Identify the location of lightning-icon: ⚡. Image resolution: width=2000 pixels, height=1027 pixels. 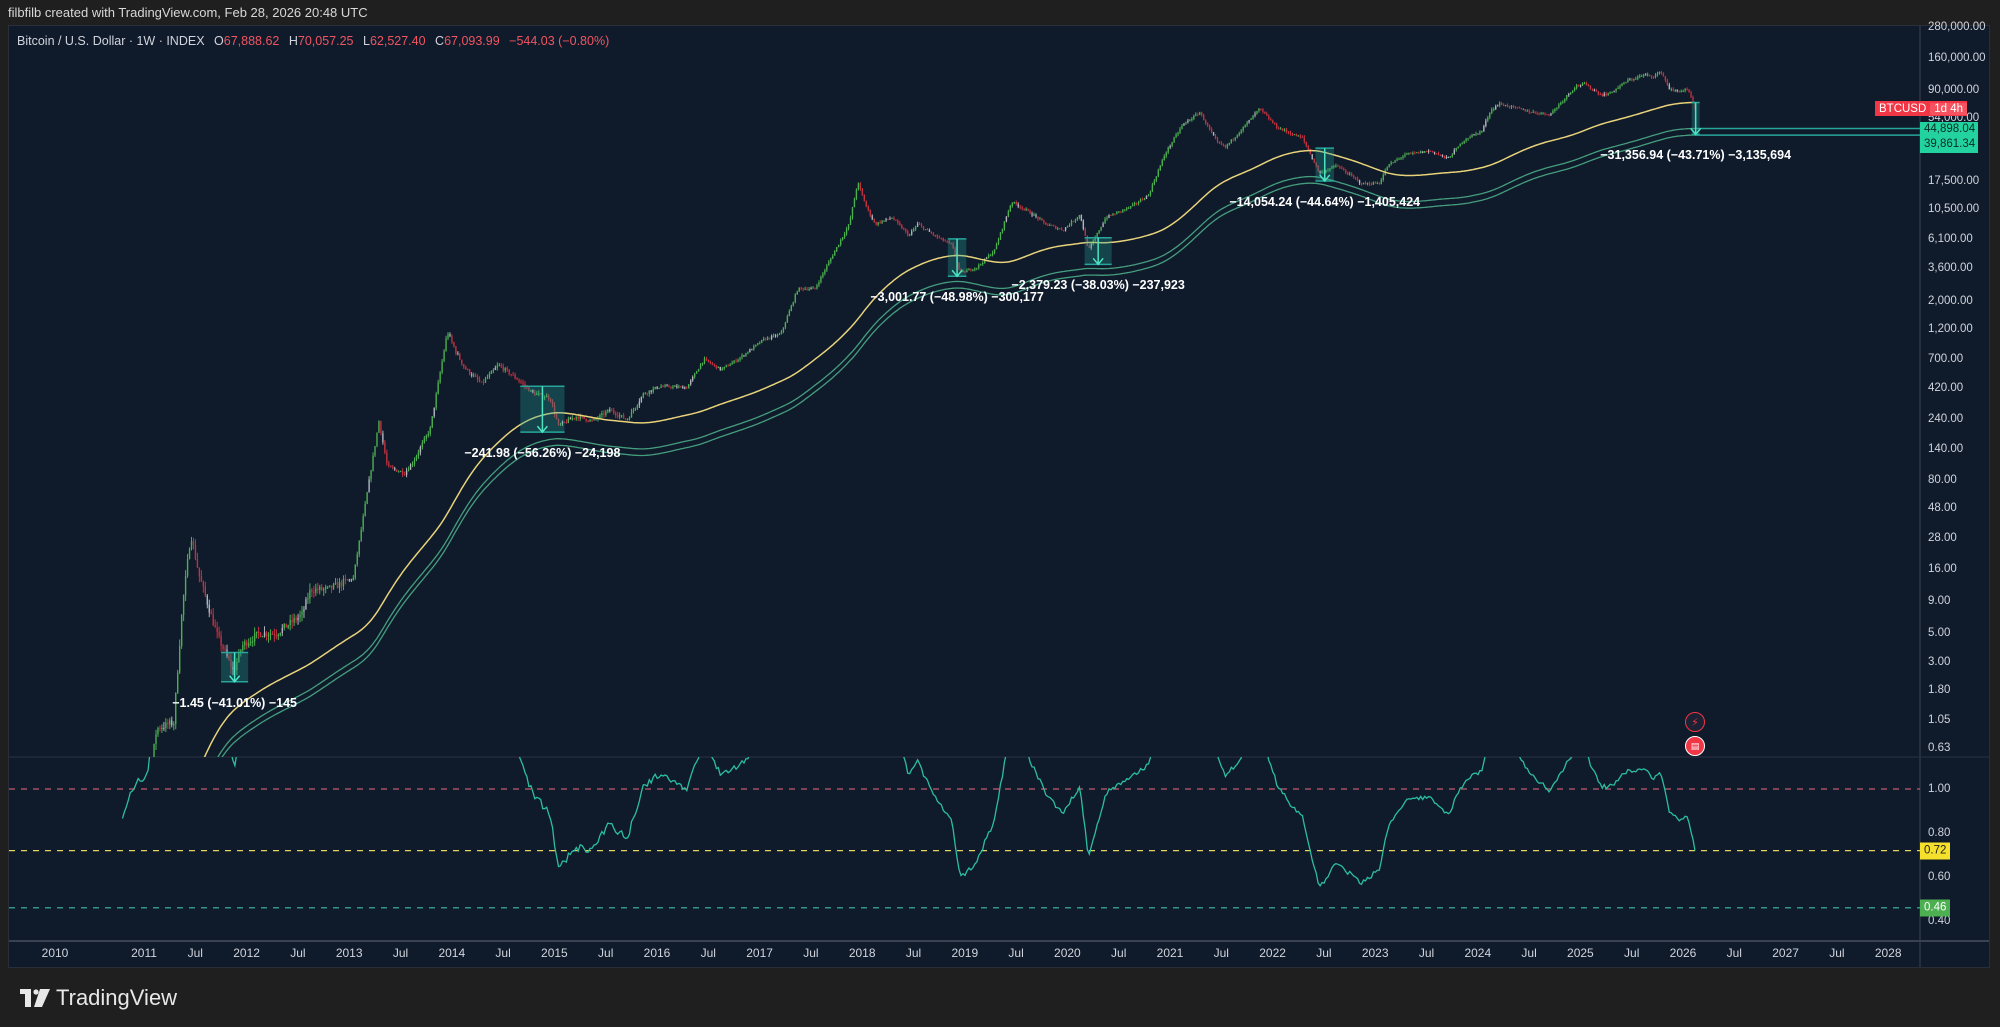
(1695, 722).